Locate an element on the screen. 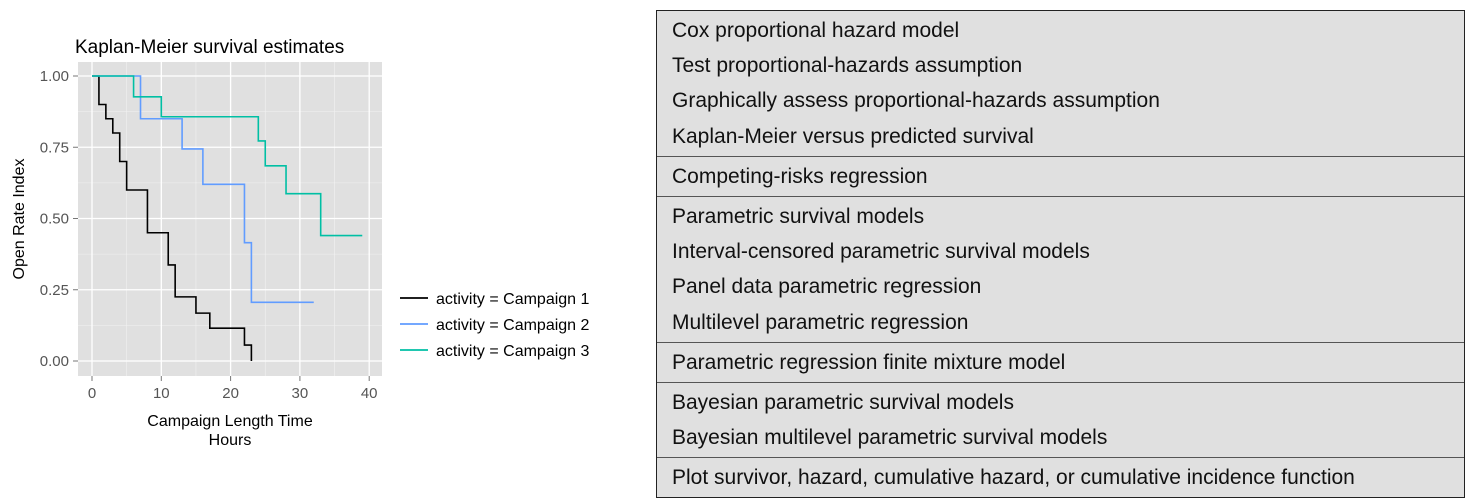  legend-label-campaign-1: activity = Campaign 1 is located at coordinates (513, 299).